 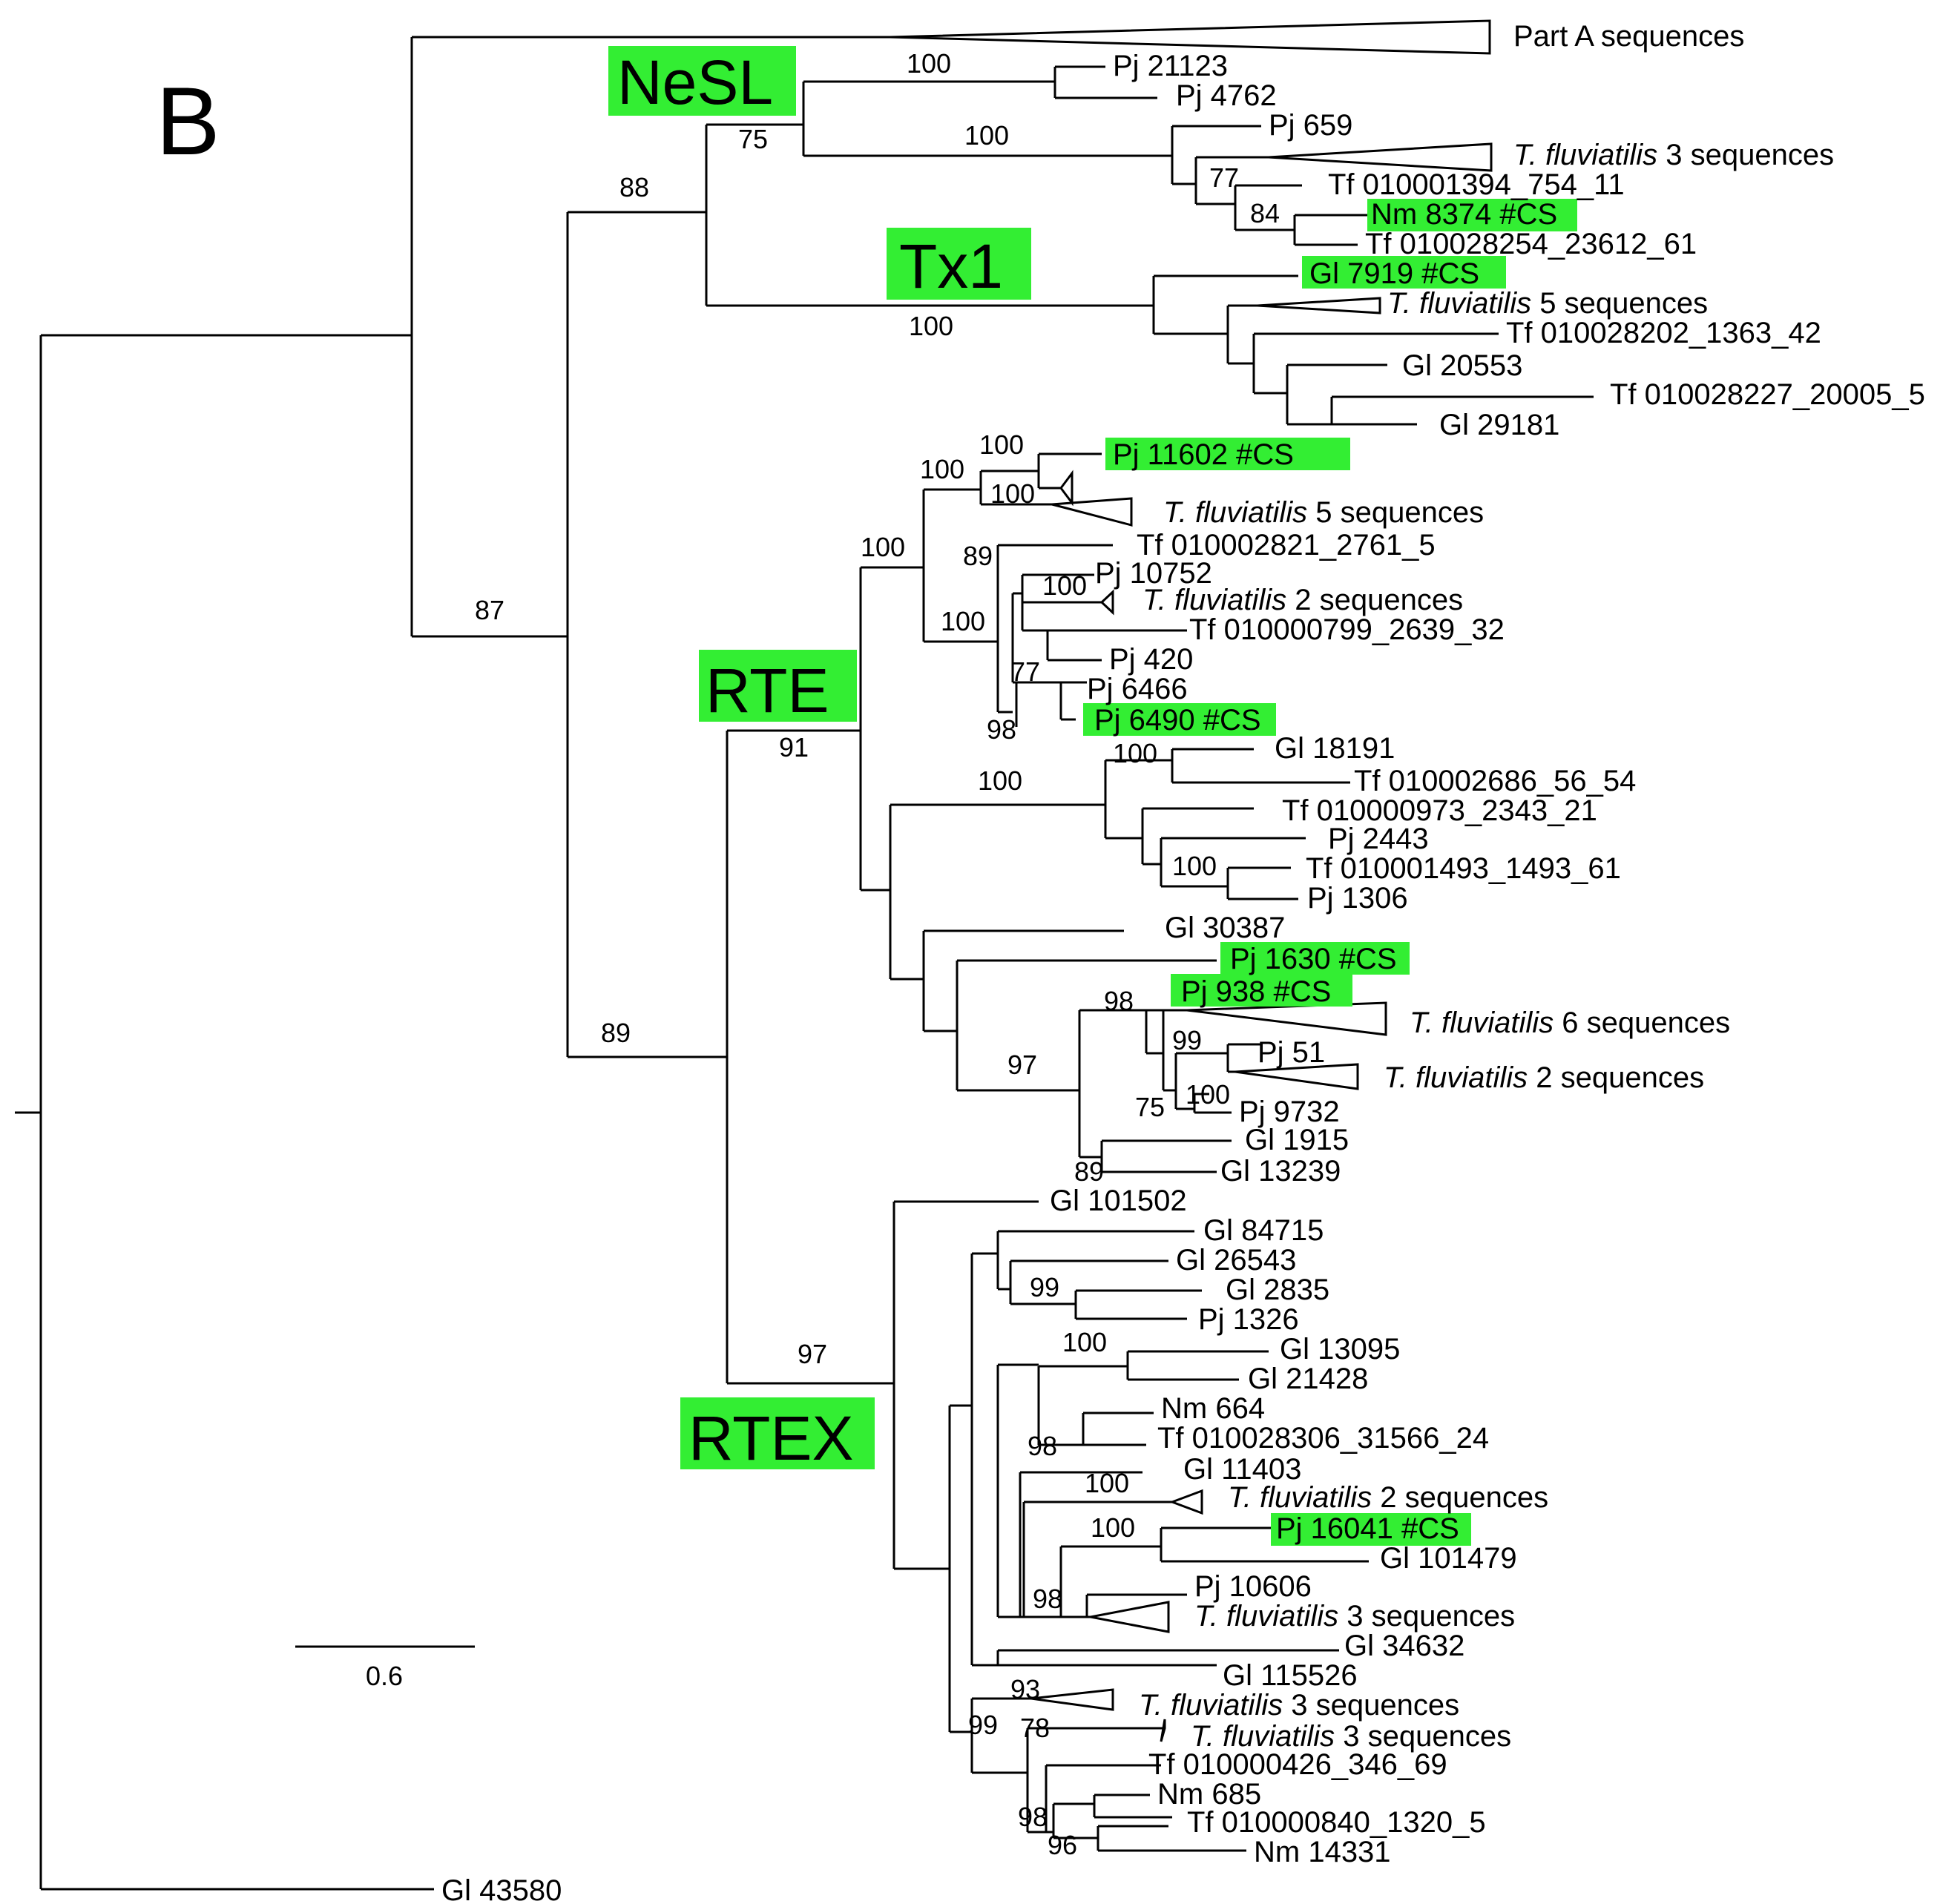 I want to click on taxon-label: Pj 6490 #CS, so click(x=1177, y=720).